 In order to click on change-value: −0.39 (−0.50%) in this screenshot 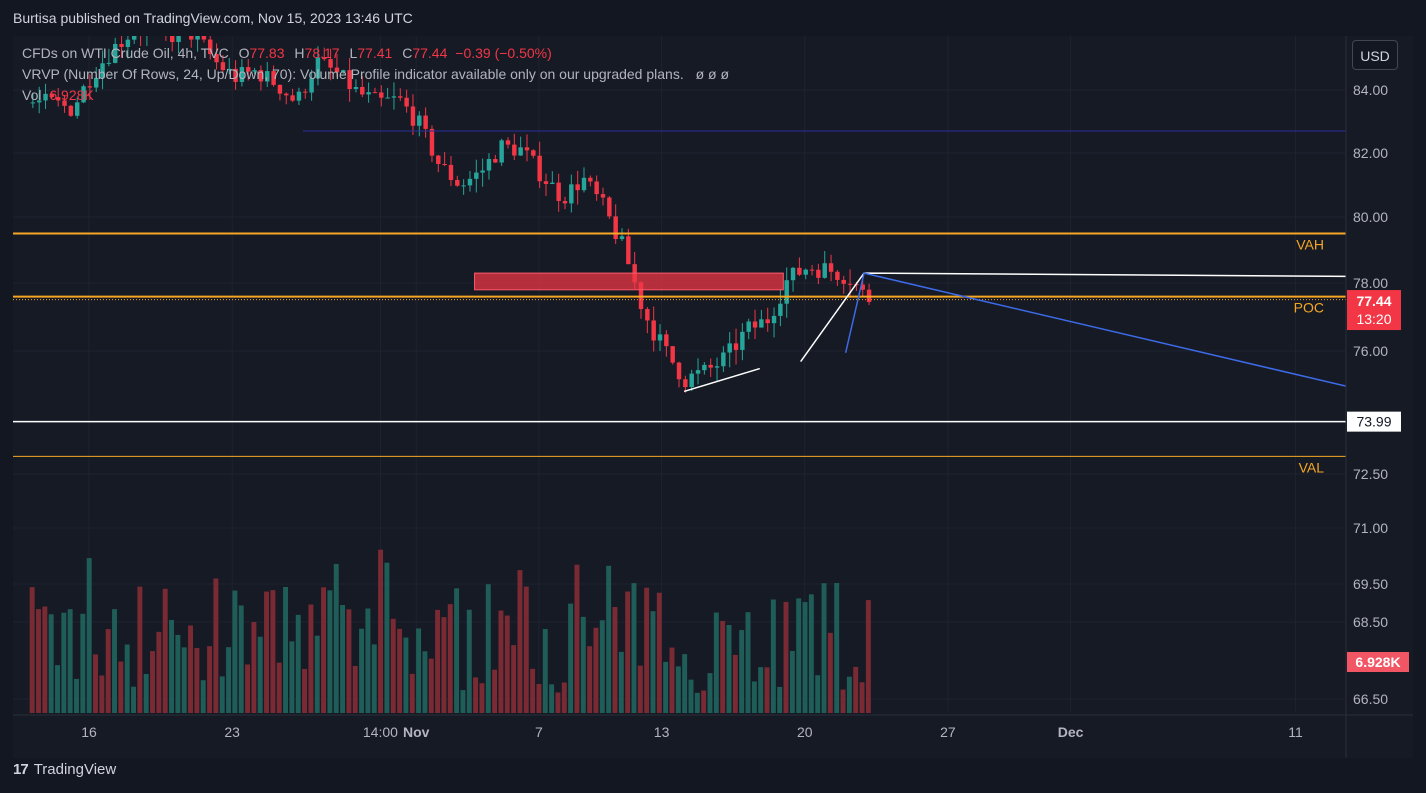, I will do `click(503, 53)`.